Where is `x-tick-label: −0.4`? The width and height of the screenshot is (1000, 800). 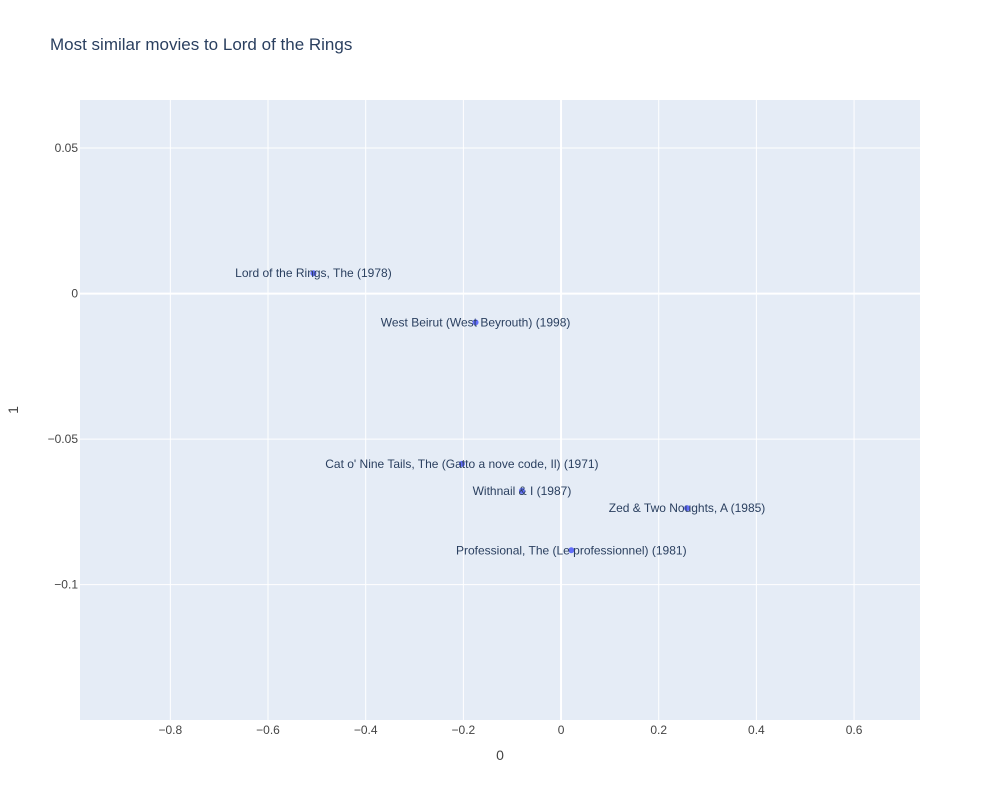 x-tick-label: −0.4 is located at coordinates (366, 730).